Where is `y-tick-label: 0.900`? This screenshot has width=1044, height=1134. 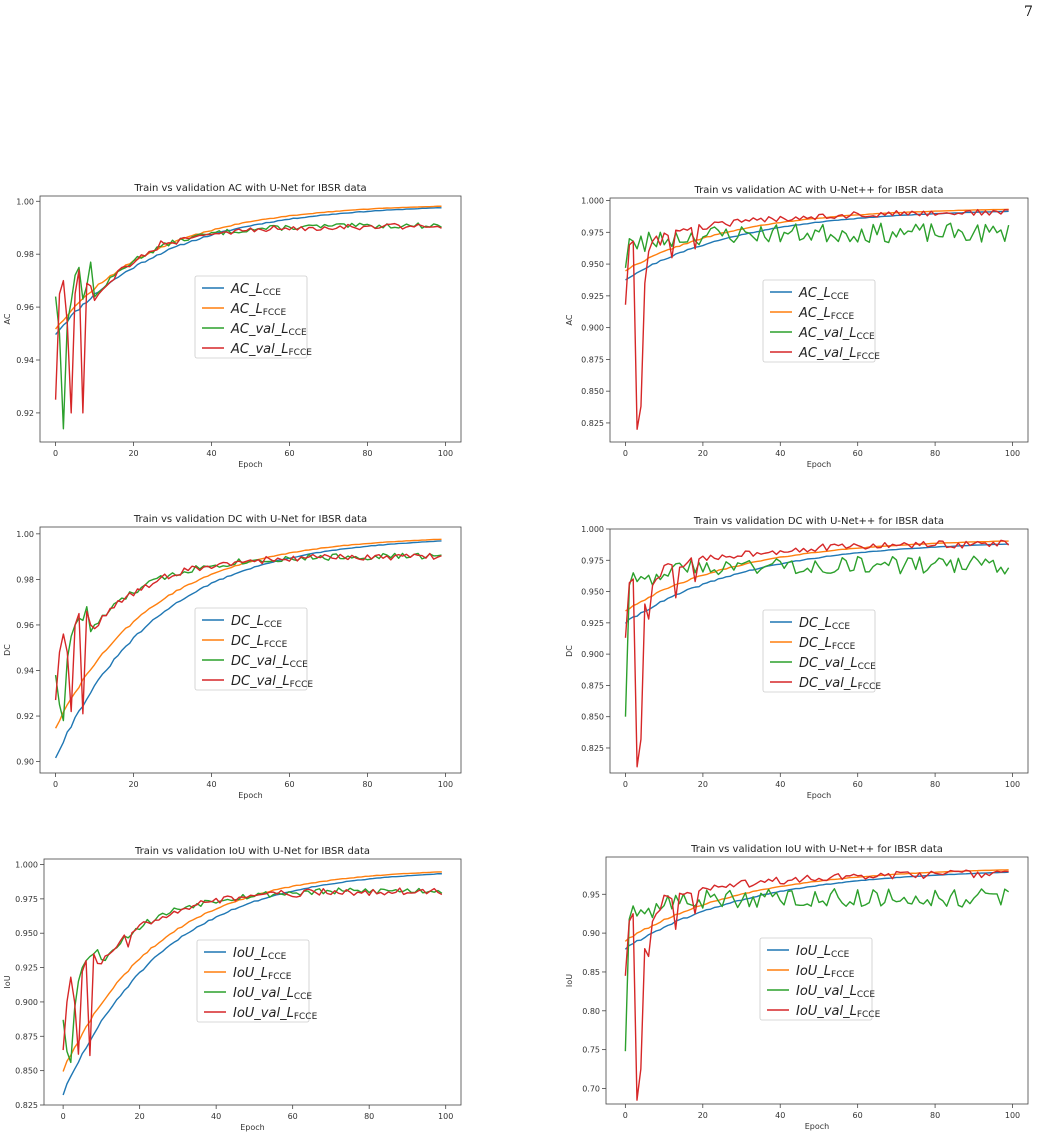
y-tick-label: 0.900 is located at coordinates (592, 654).